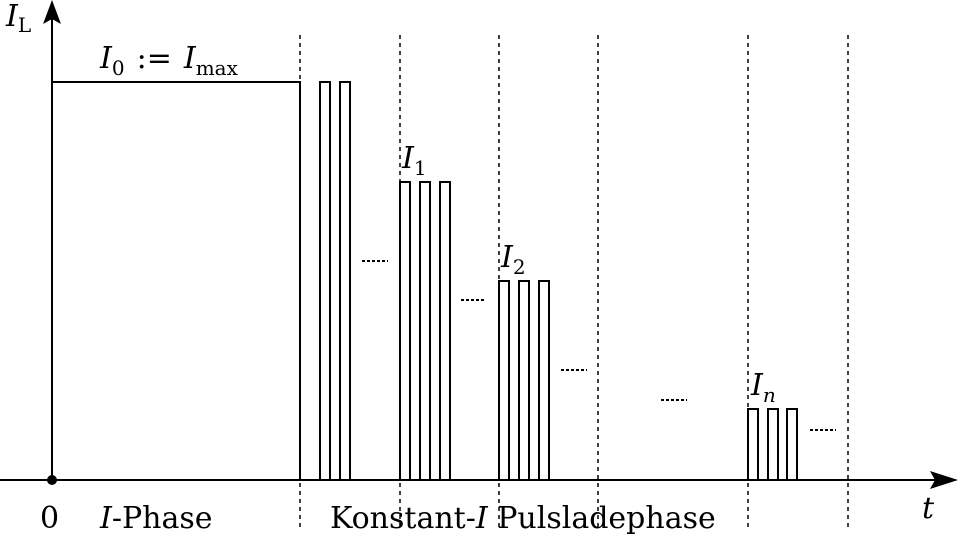 The image size is (960, 540). I want to click on subscript: max, so click(217, 68).